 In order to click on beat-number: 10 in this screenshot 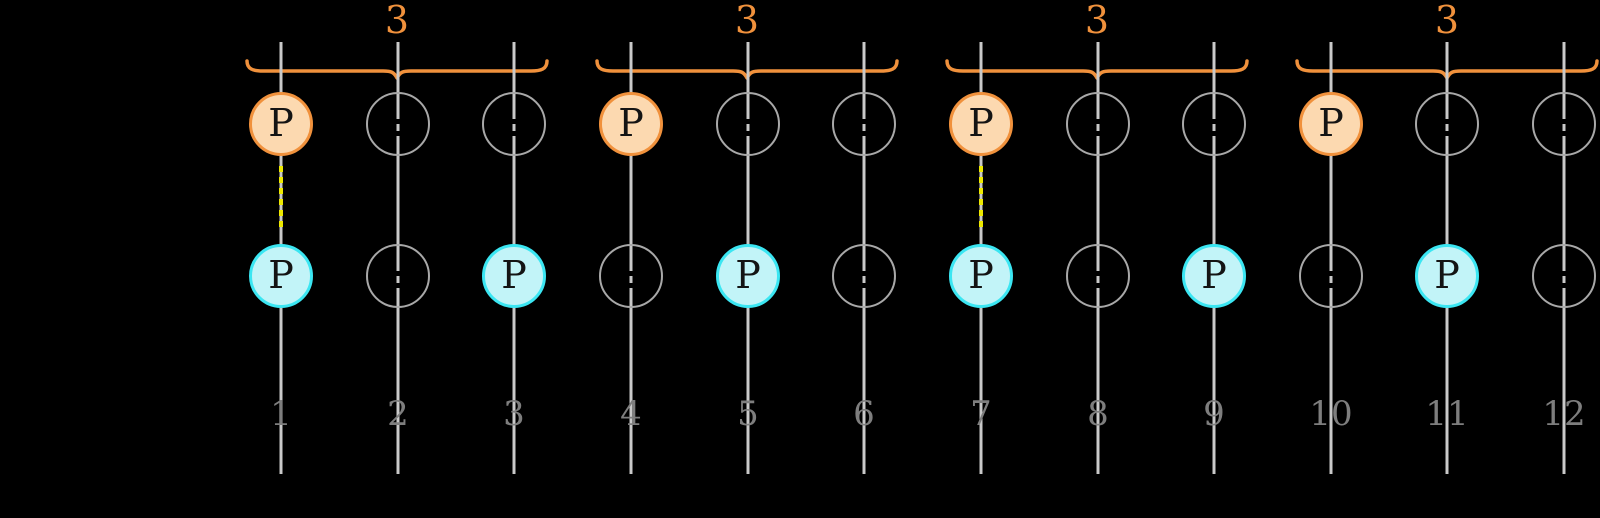, I will do `click(1331, 414)`.